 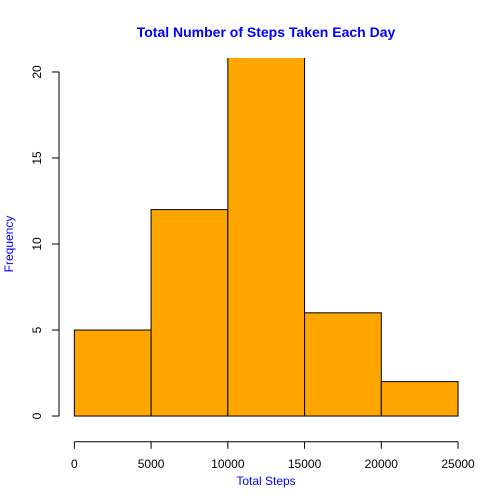 What do you see at coordinates (265, 481) in the screenshot?
I see `x-axis-label: Total Steps` at bounding box center [265, 481].